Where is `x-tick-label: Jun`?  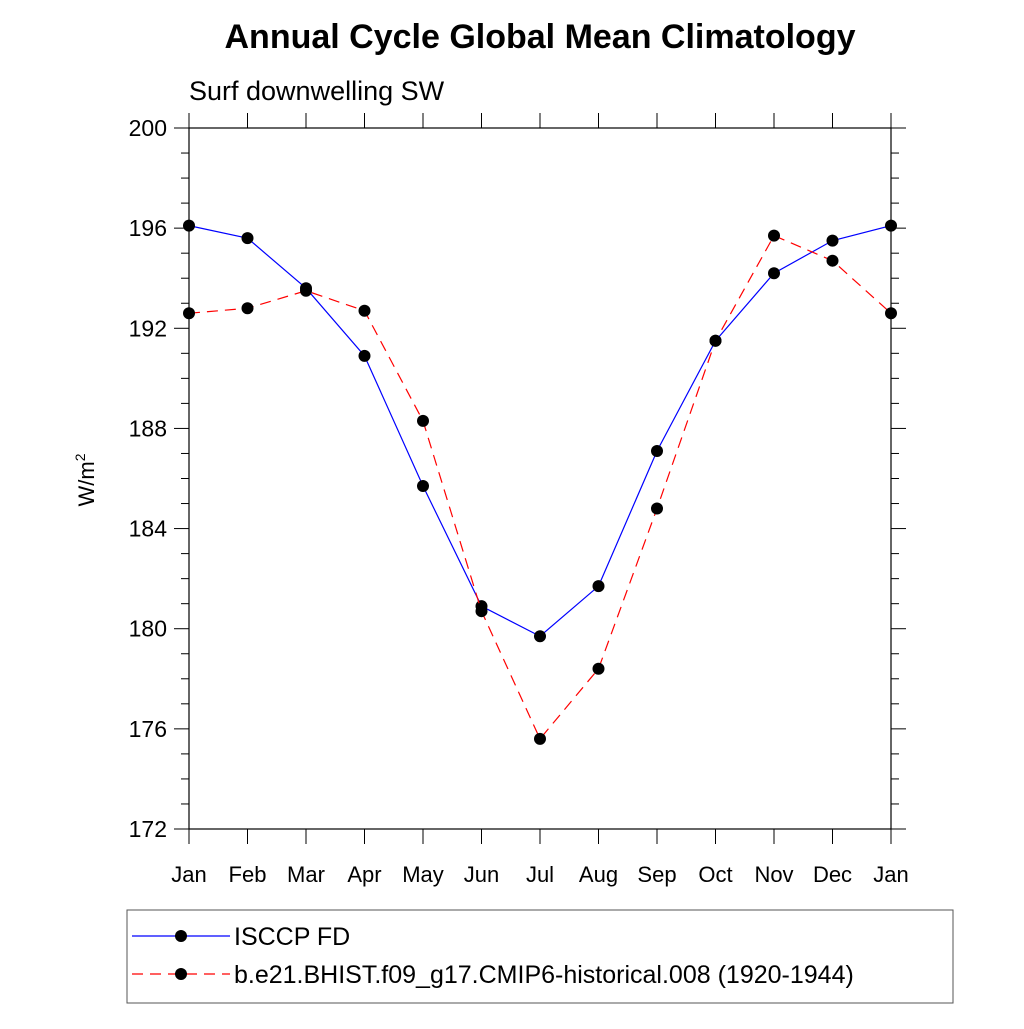
x-tick-label: Jun is located at coordinates (481, 874).